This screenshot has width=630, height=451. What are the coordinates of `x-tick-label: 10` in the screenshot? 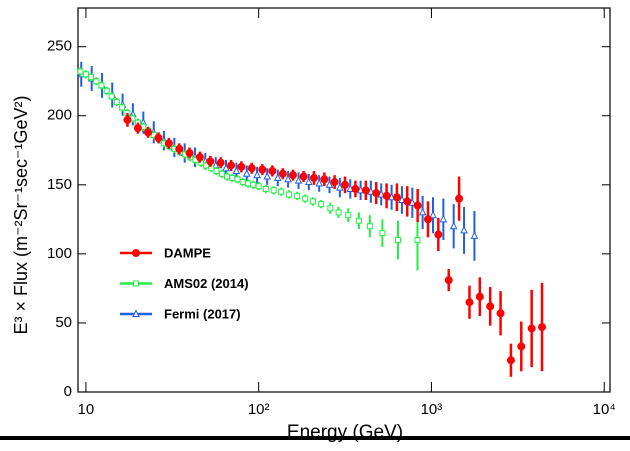 It's located at (86, 409).